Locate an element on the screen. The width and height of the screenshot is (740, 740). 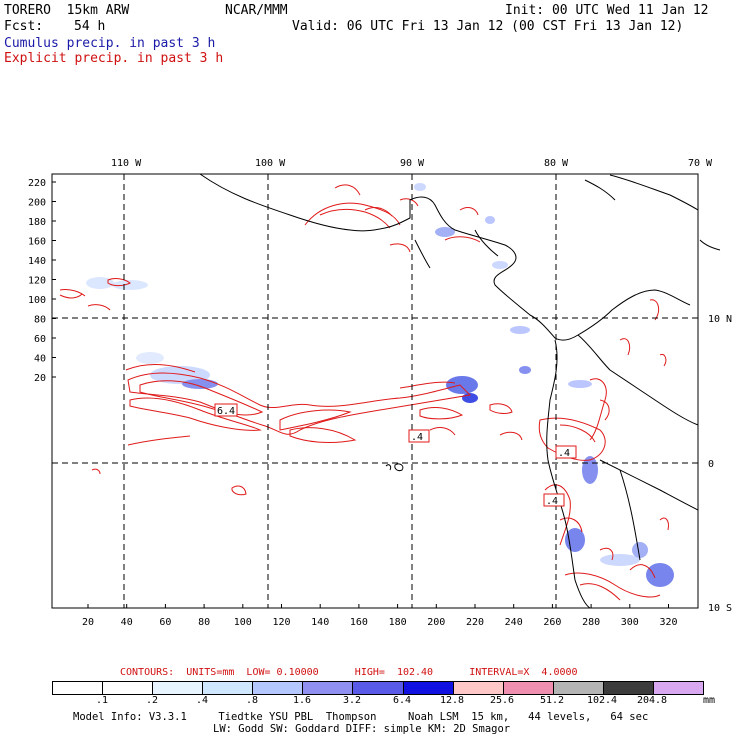
contour-label-6-4: 6.4 is located at coordinates (226, 411).